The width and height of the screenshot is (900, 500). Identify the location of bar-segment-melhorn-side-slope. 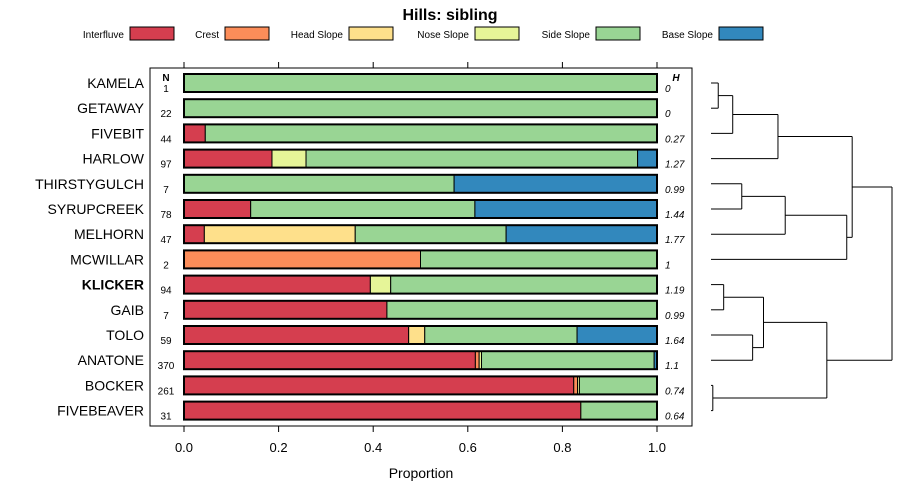
(430, 234).